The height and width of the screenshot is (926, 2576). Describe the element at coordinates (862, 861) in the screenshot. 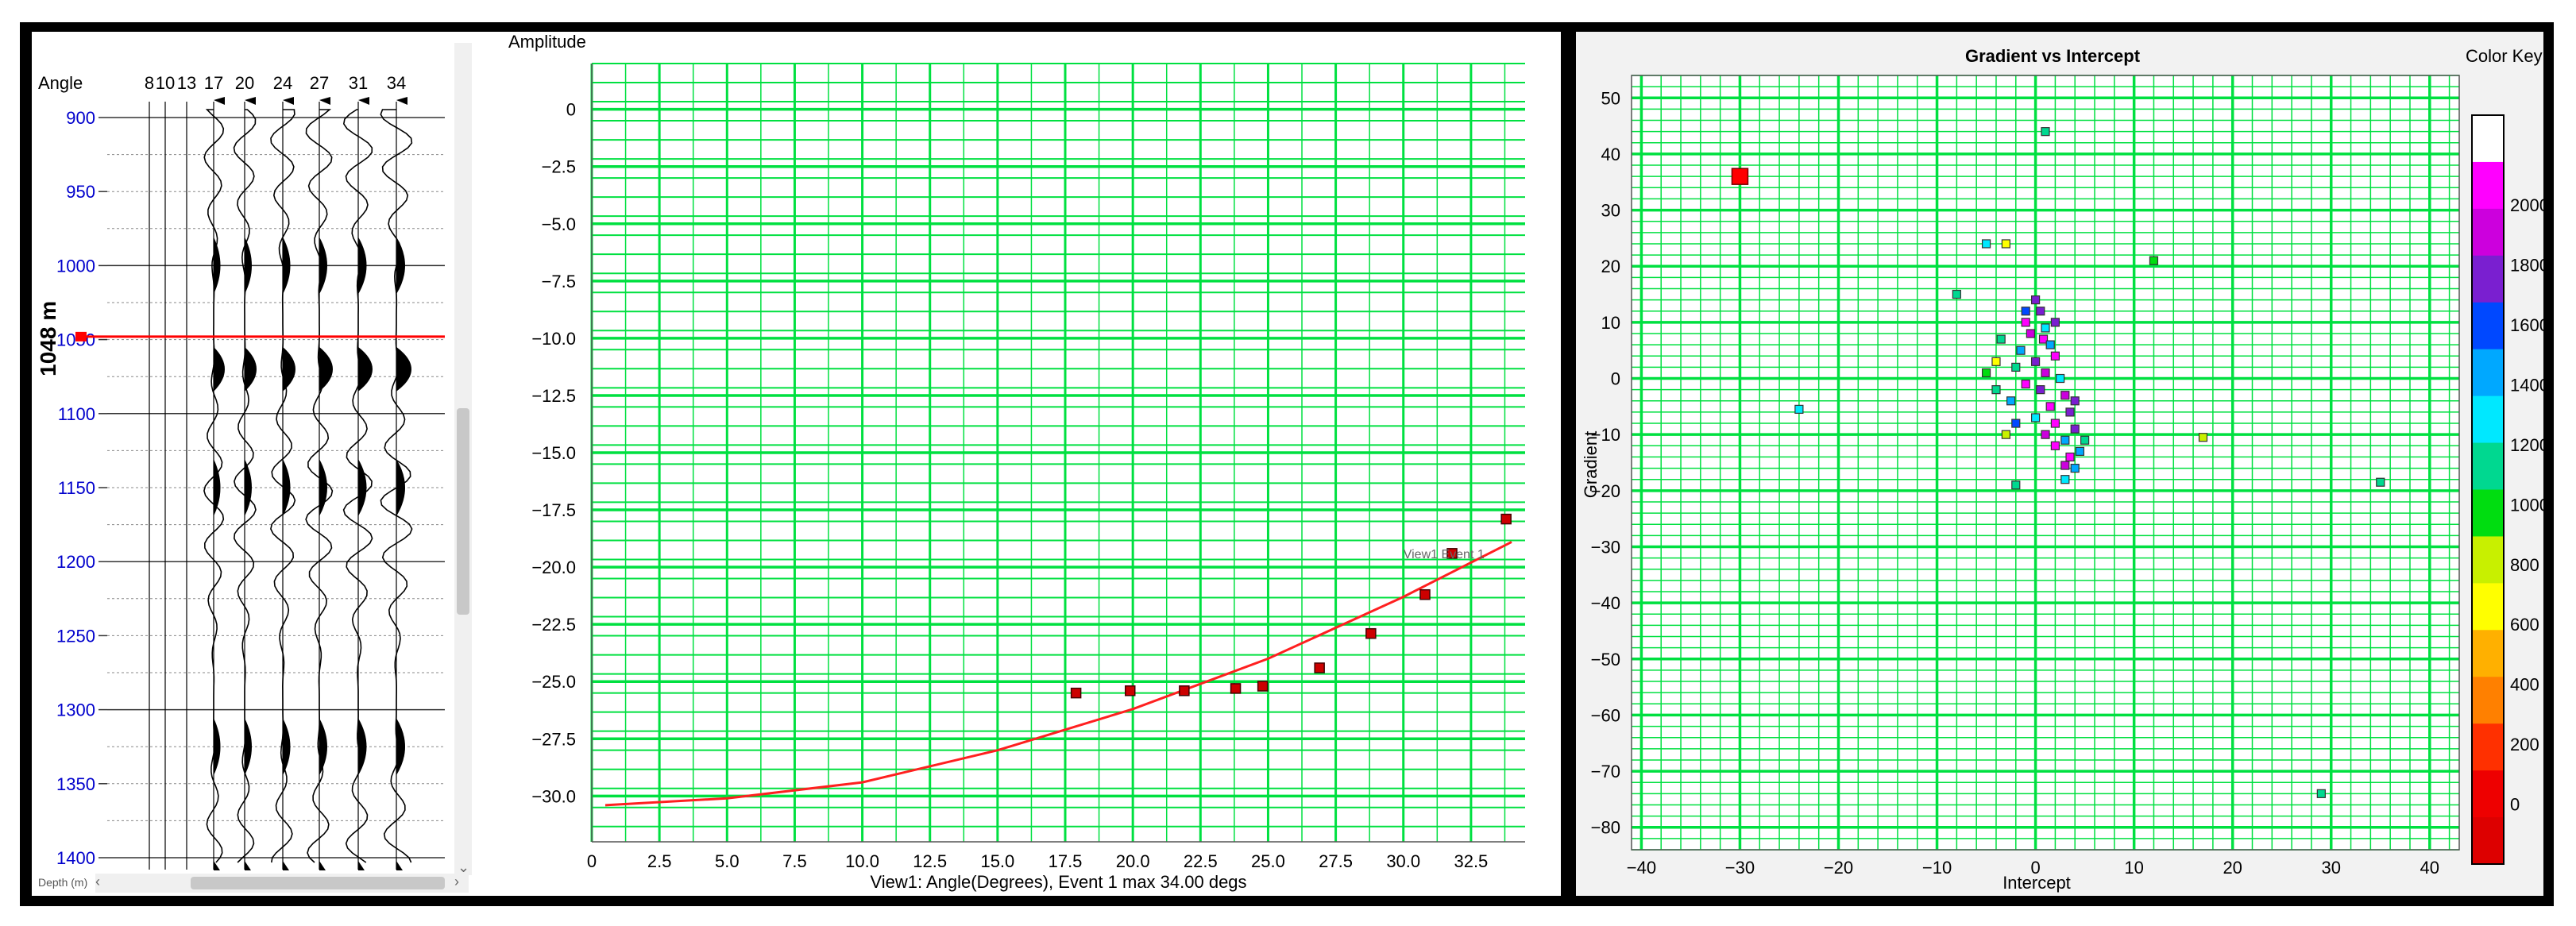

I see `x-tick-label: 10.0` at that location.